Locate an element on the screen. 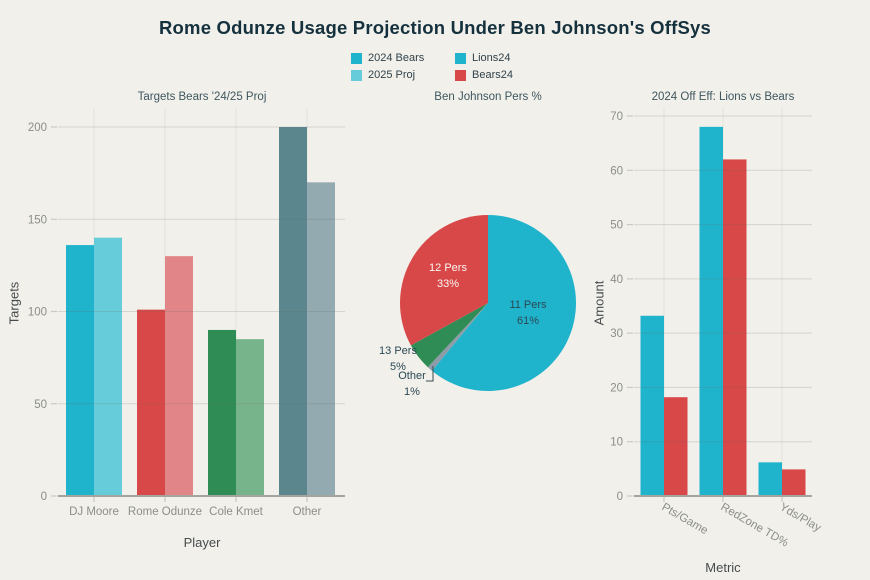 The image size is (870, 580). bar-yds-play-bears24 is located at coordinates (794, 482).